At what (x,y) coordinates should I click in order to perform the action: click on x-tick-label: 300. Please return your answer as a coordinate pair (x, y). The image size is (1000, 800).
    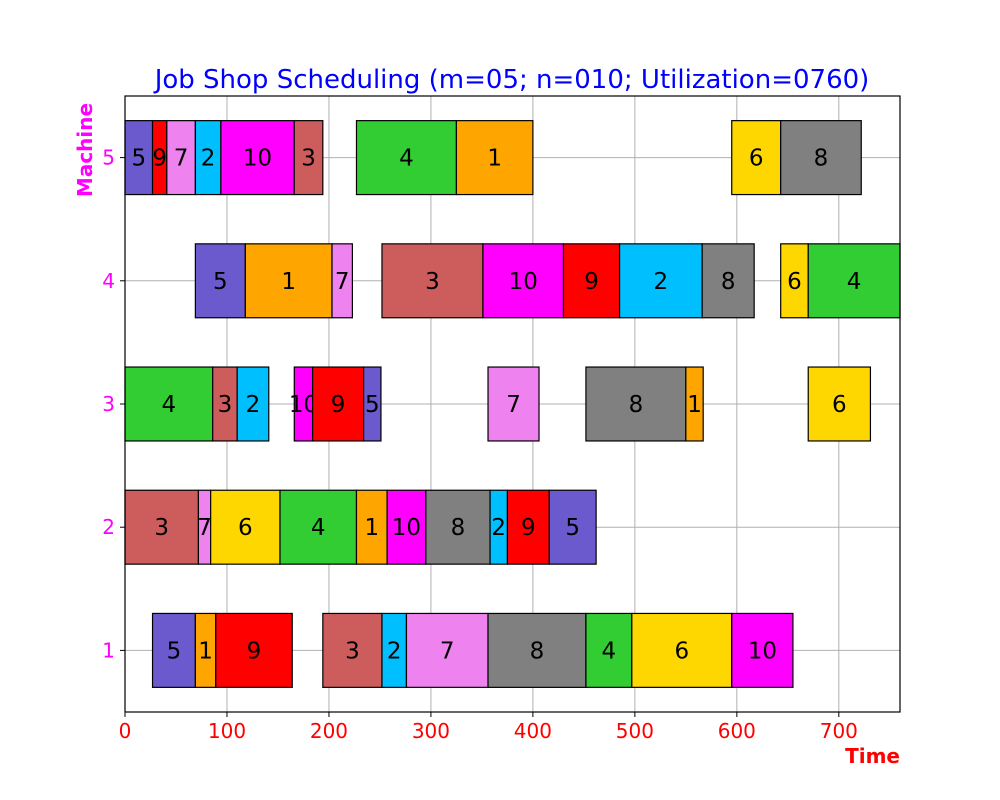
    Looking at the image, I should click on (431, 731).